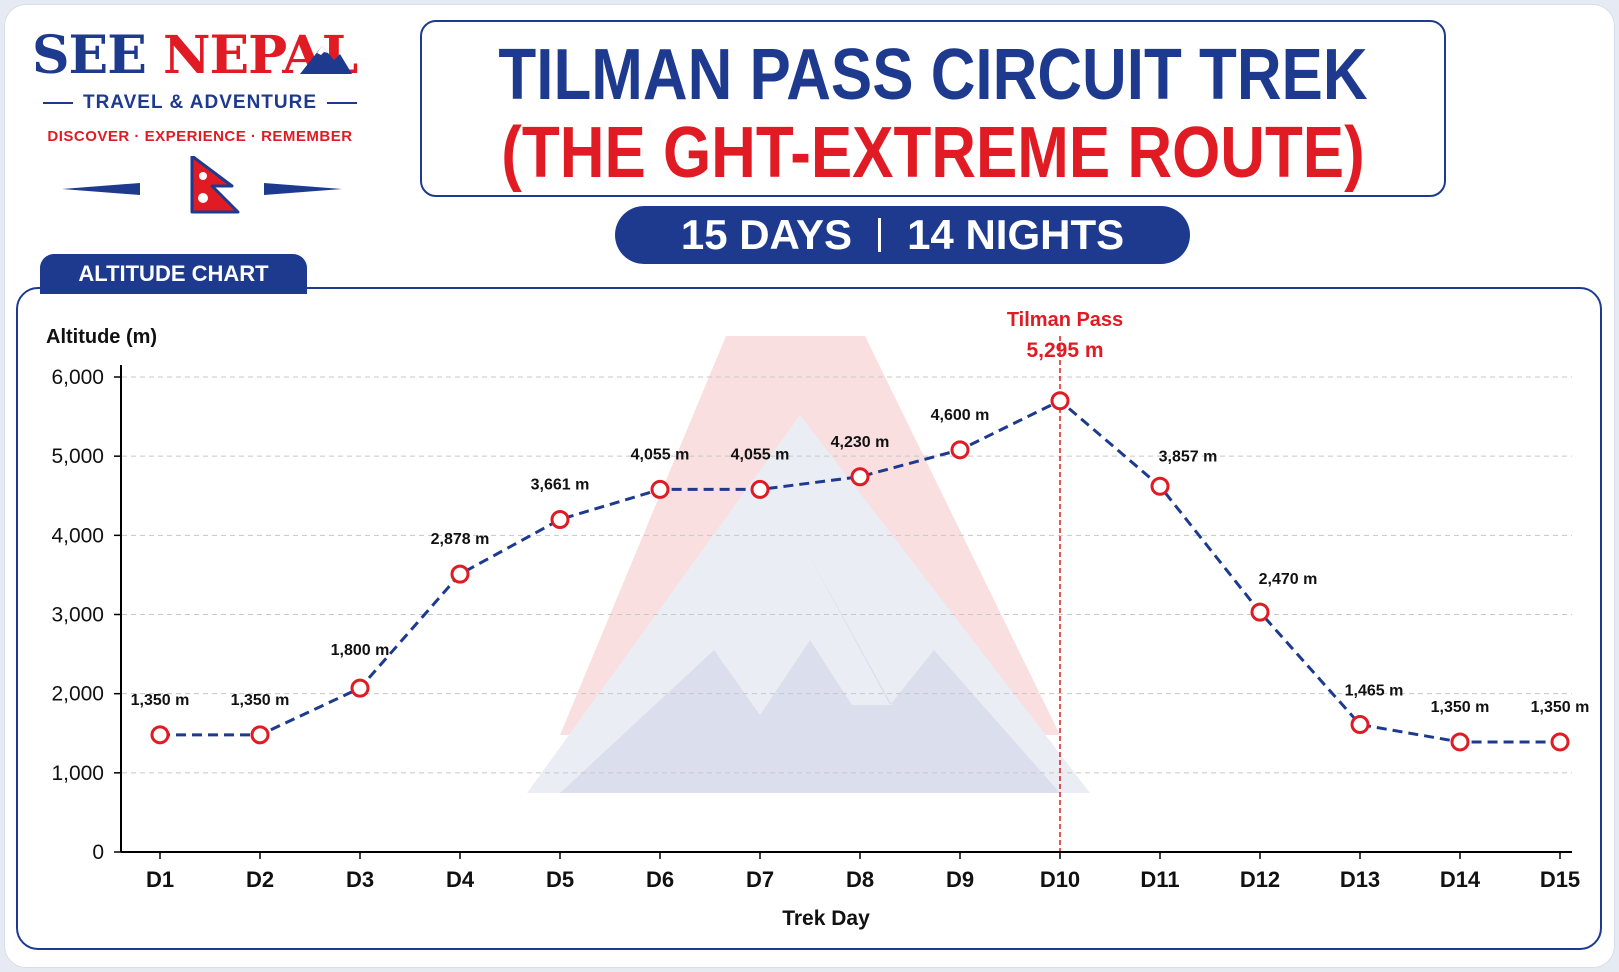  What do you see at coordinates (77, 615) in the screenshot?
I see `y-tick-label: 3,000` at bounding box center [77, 615].